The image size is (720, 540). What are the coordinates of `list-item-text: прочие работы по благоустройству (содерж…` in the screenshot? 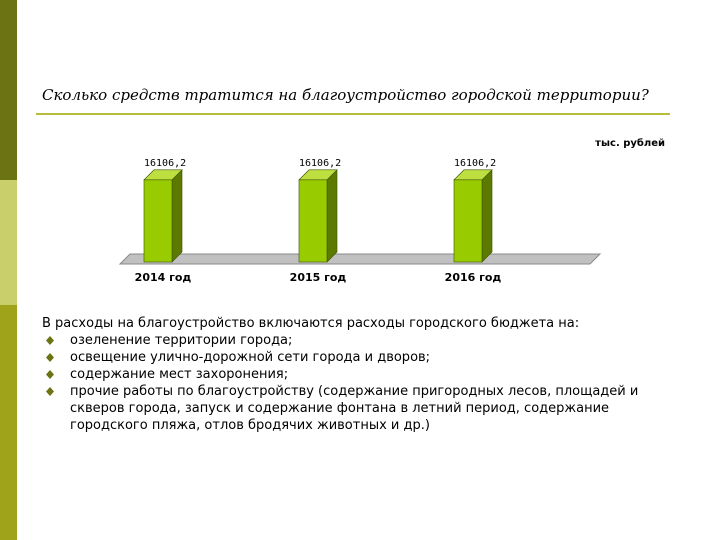 It's located at (354, 408).